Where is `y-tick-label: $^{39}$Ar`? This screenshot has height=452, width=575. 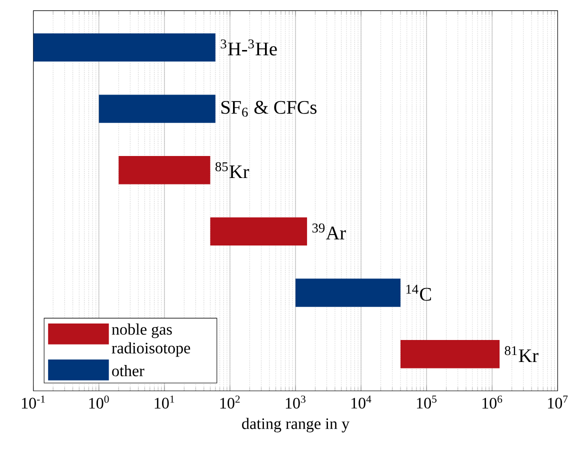
y-tick-label: $^{39}$Ar is located at coordinates (329, 231).